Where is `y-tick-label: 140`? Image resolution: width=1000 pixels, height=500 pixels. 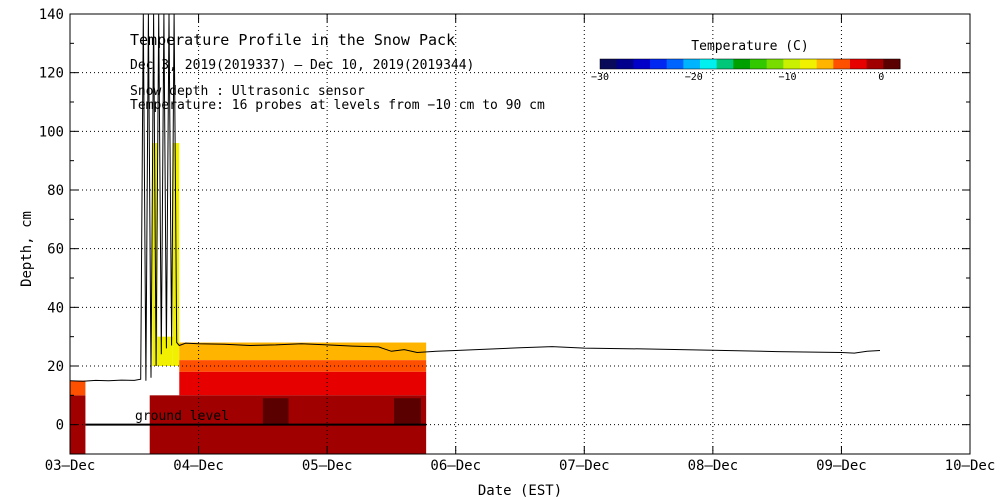
y-tick-label: 140 is located at coordinates (51, 15).